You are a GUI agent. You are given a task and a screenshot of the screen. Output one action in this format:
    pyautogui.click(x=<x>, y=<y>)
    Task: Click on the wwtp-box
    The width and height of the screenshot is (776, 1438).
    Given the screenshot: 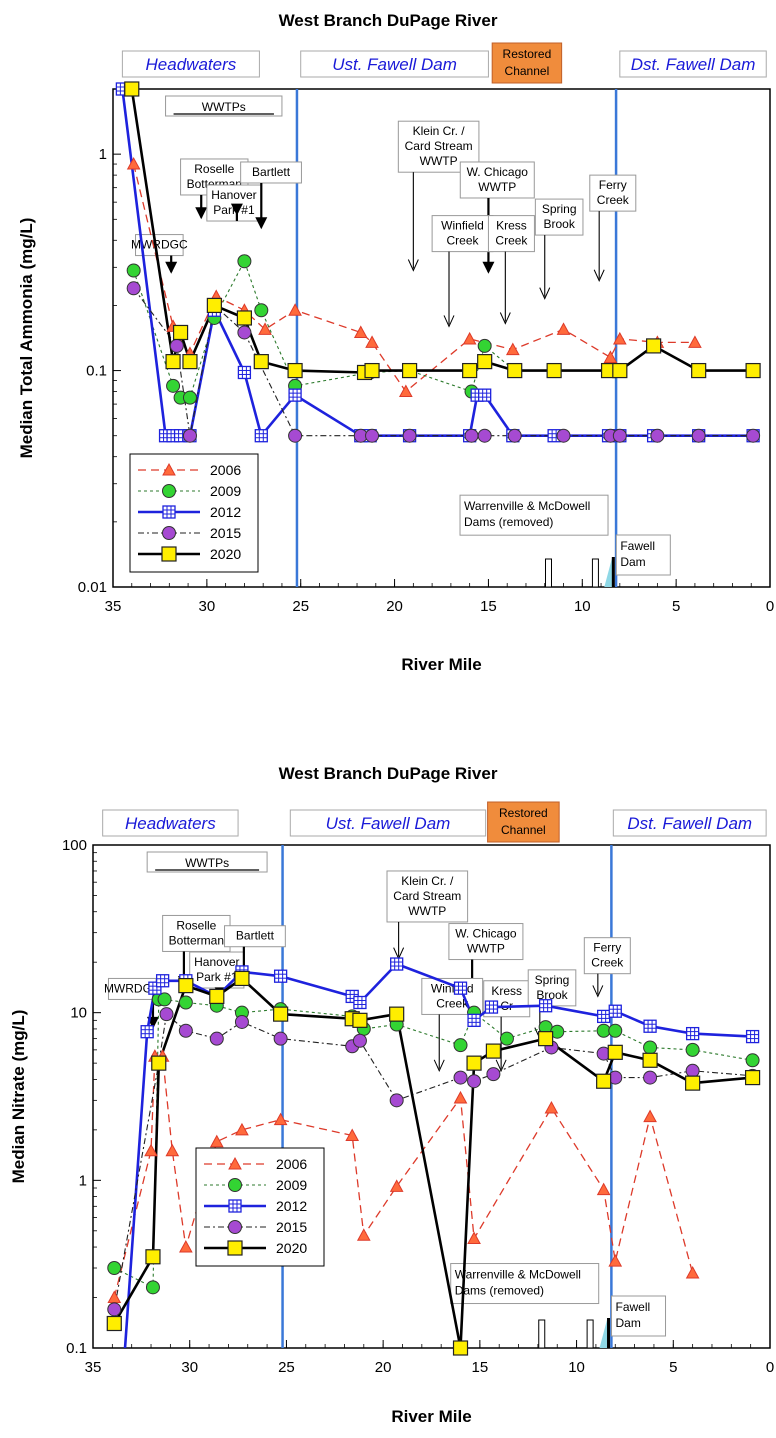 What is the action you would take?
    pyautogui.click(x=224, y=106)
    